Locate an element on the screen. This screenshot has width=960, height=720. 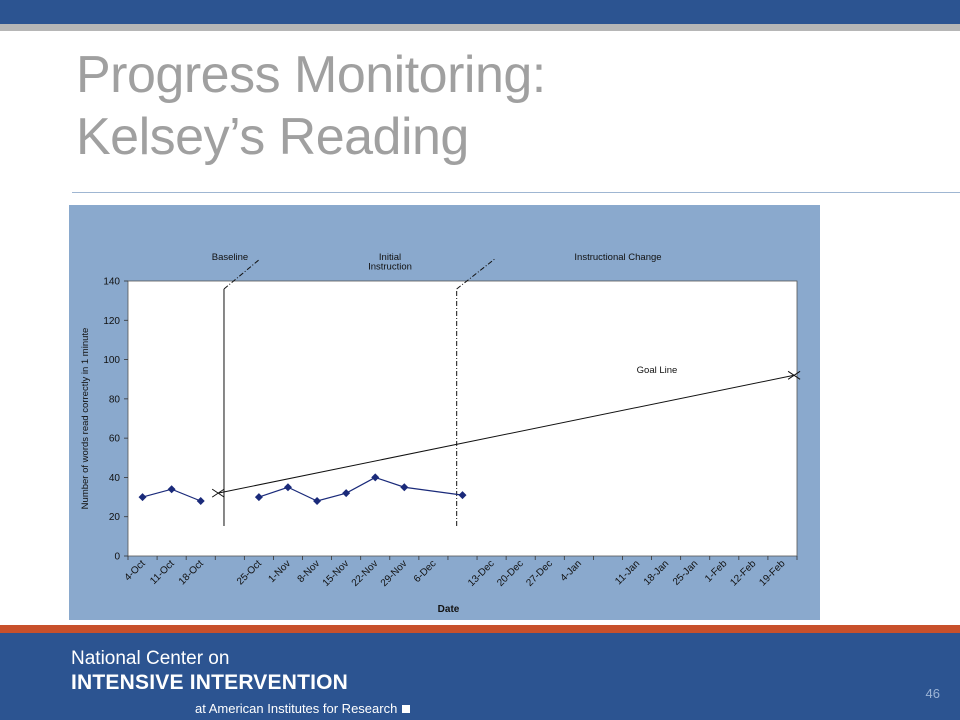
phase-divider-2-leader is located at coordinates (475, 274).